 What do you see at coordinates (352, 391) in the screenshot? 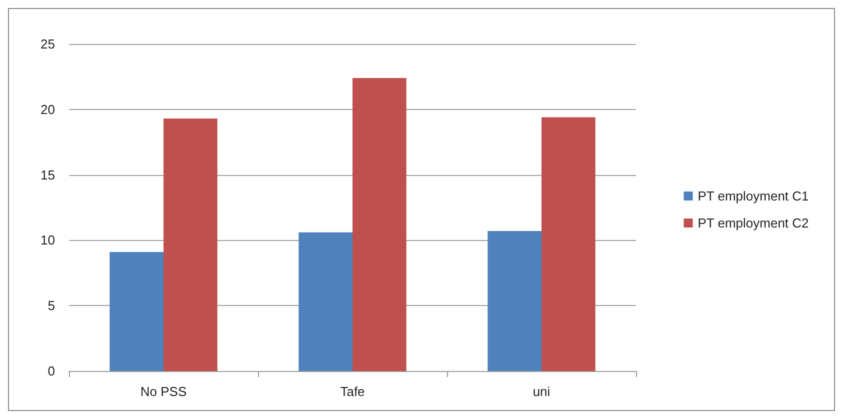
I see `x-tick-label: Tafe` at bounding box center [352, 391].